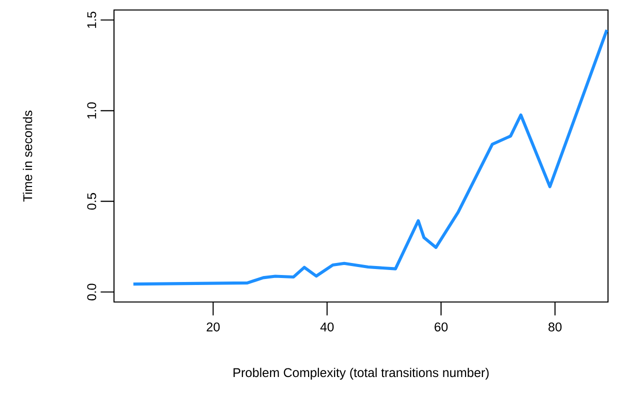 The image size is (621, 412). Describe the element at coordinates (91, 110) in the screenshot. I see `y-tick-label: 1.0` at that location.